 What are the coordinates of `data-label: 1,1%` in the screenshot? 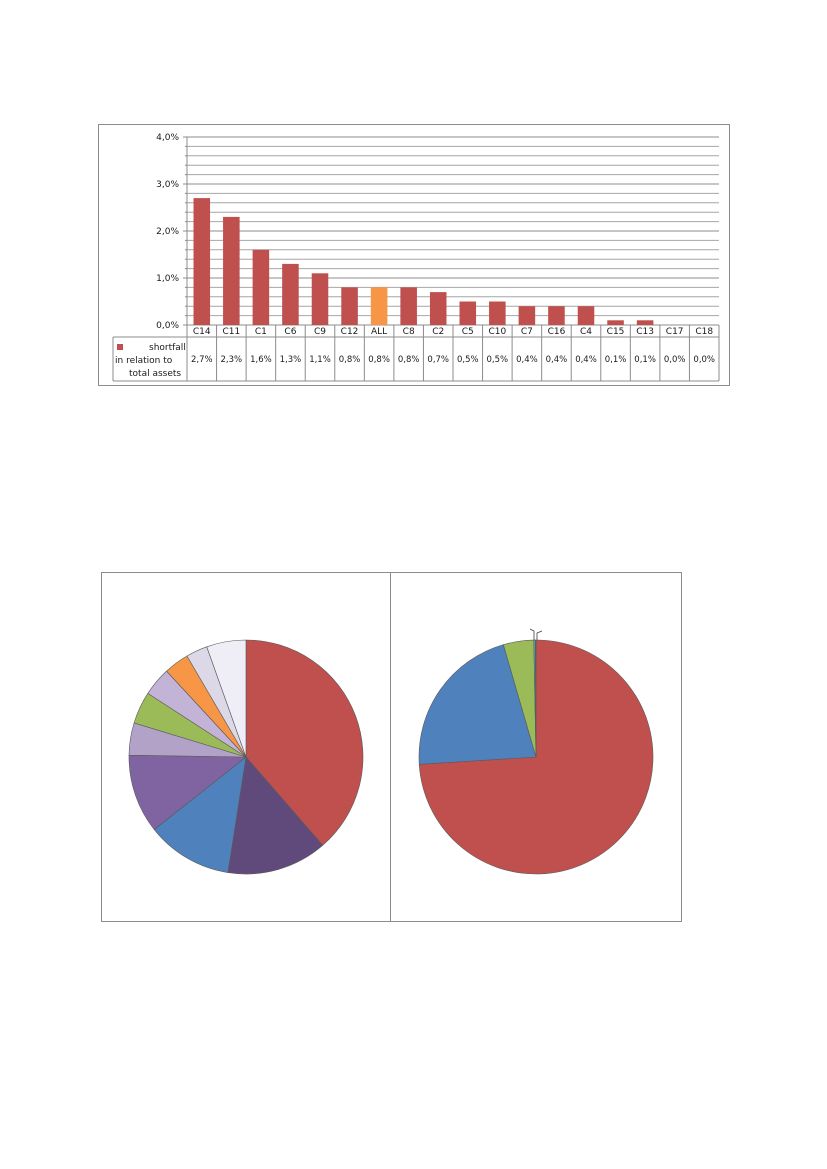 It's located at (320, 360).